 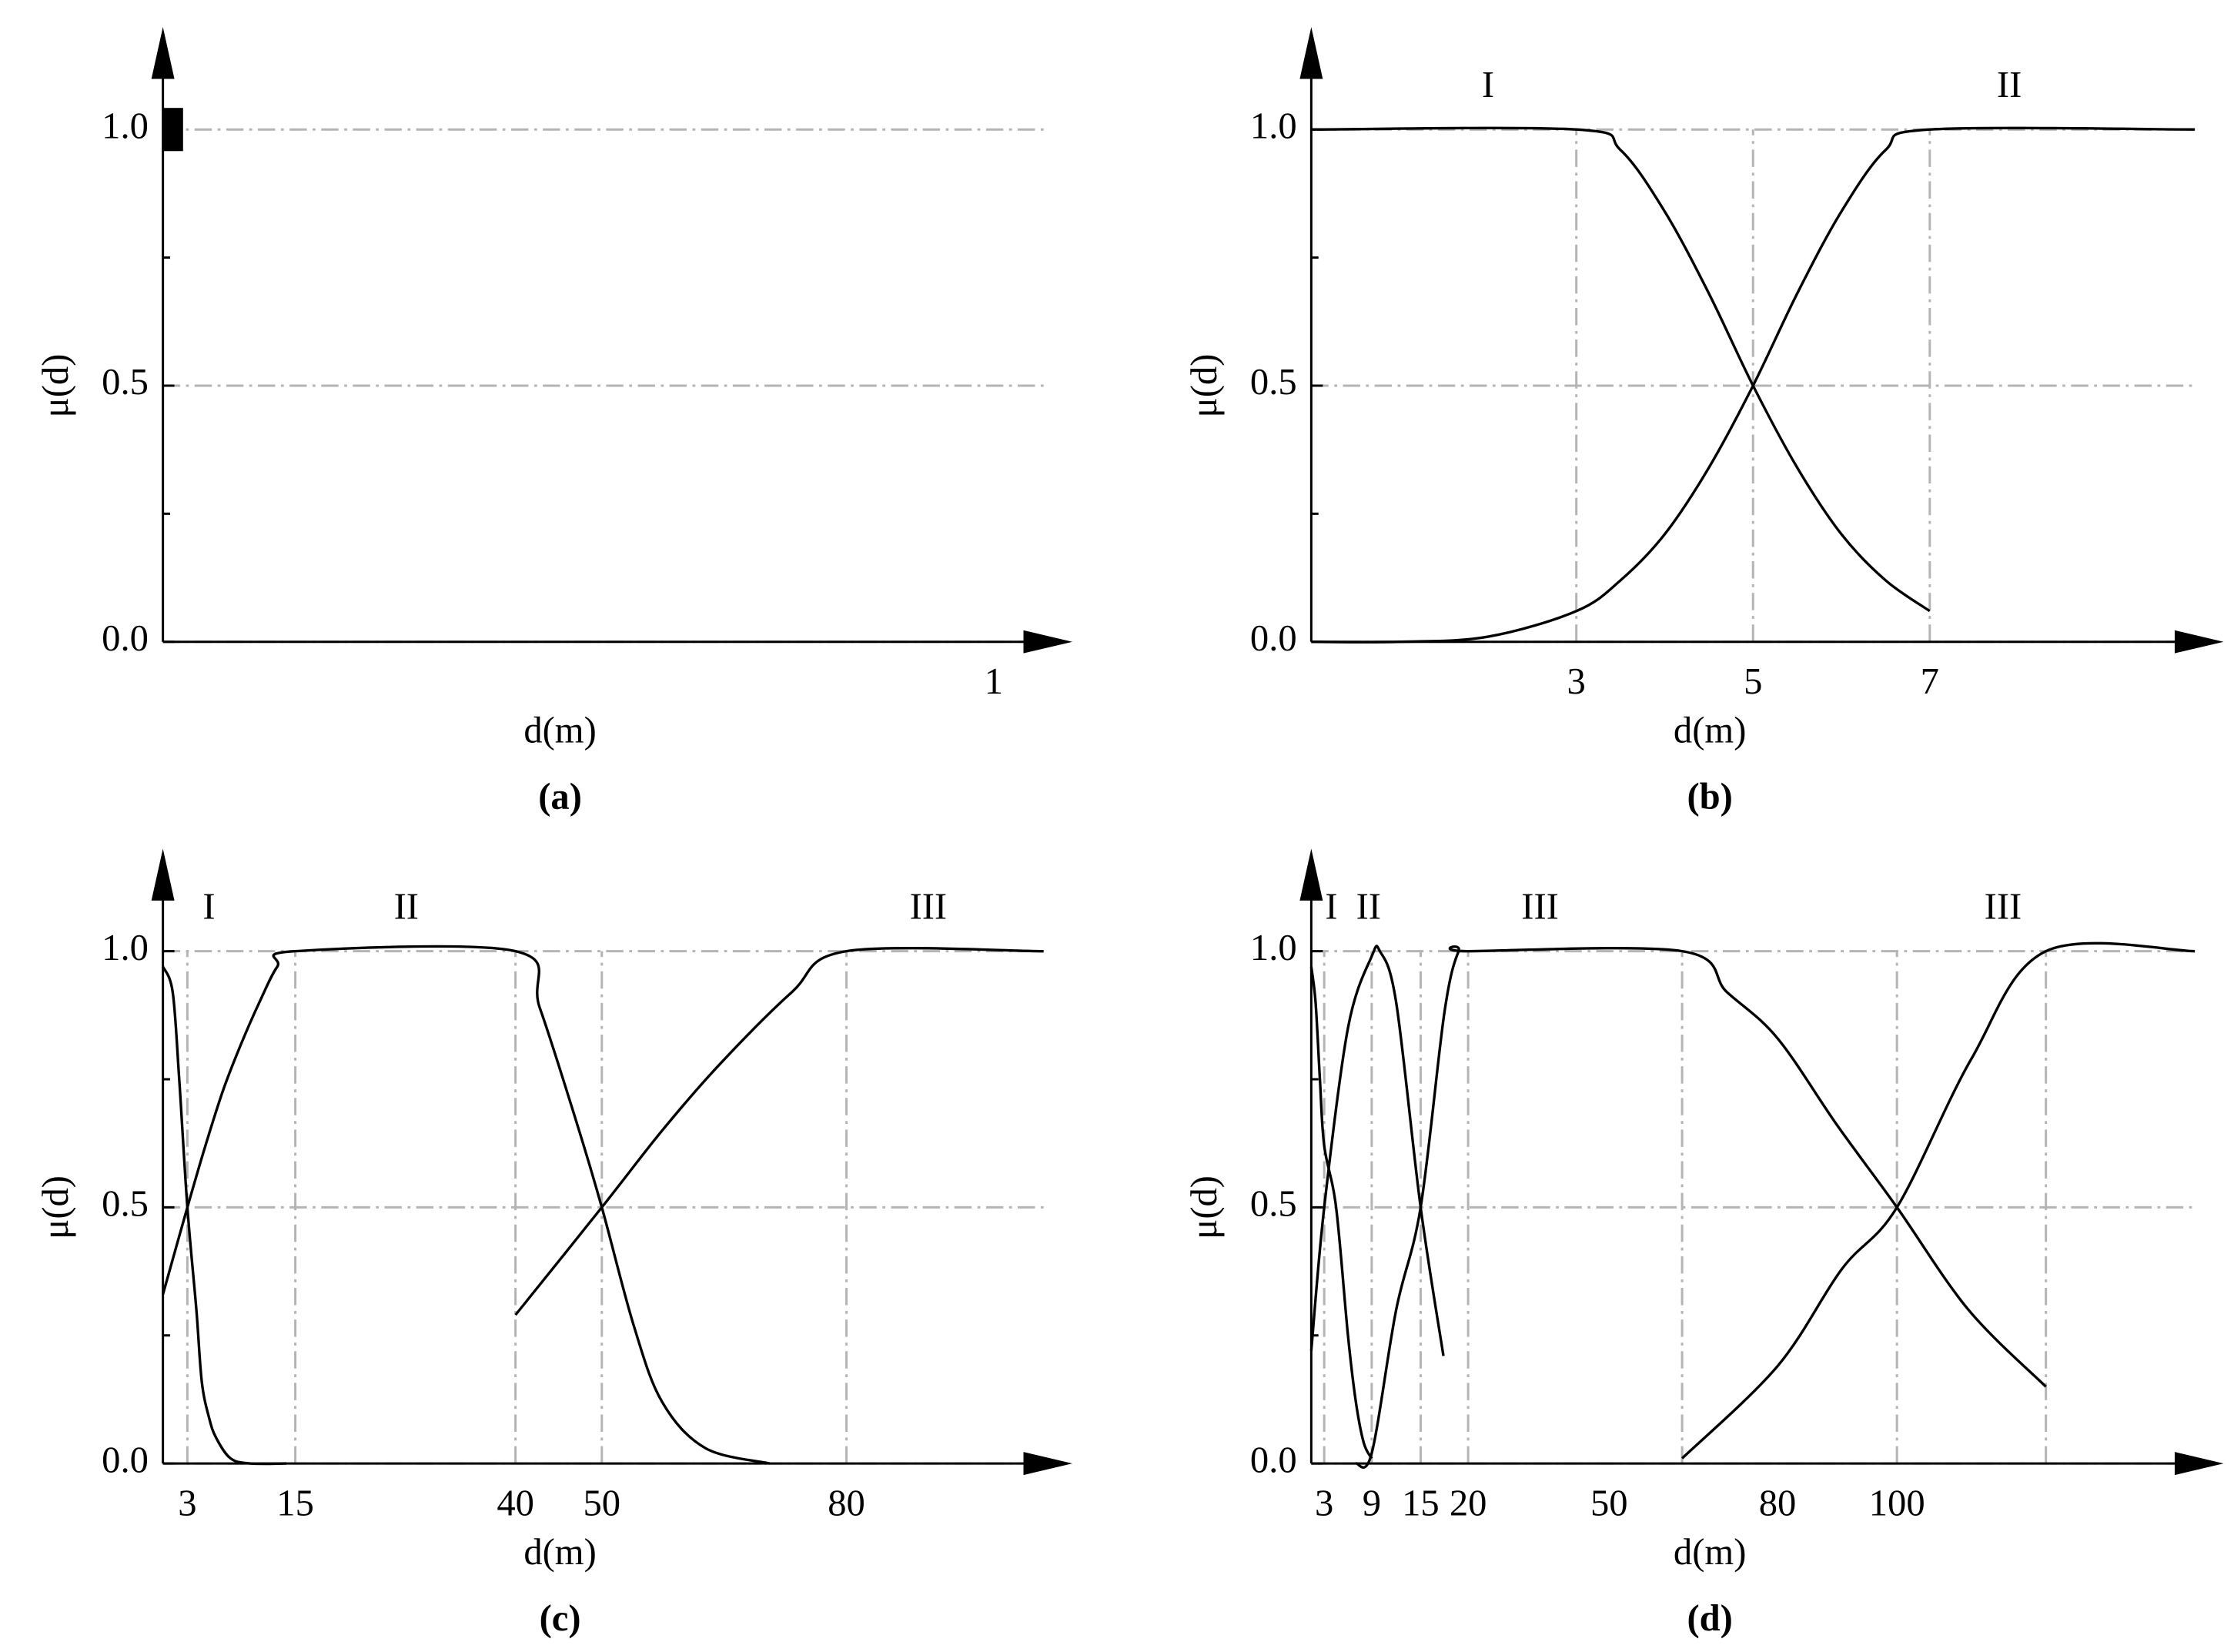 I want to click on x-tick-label: 20, so click(x=1469, y=1502).